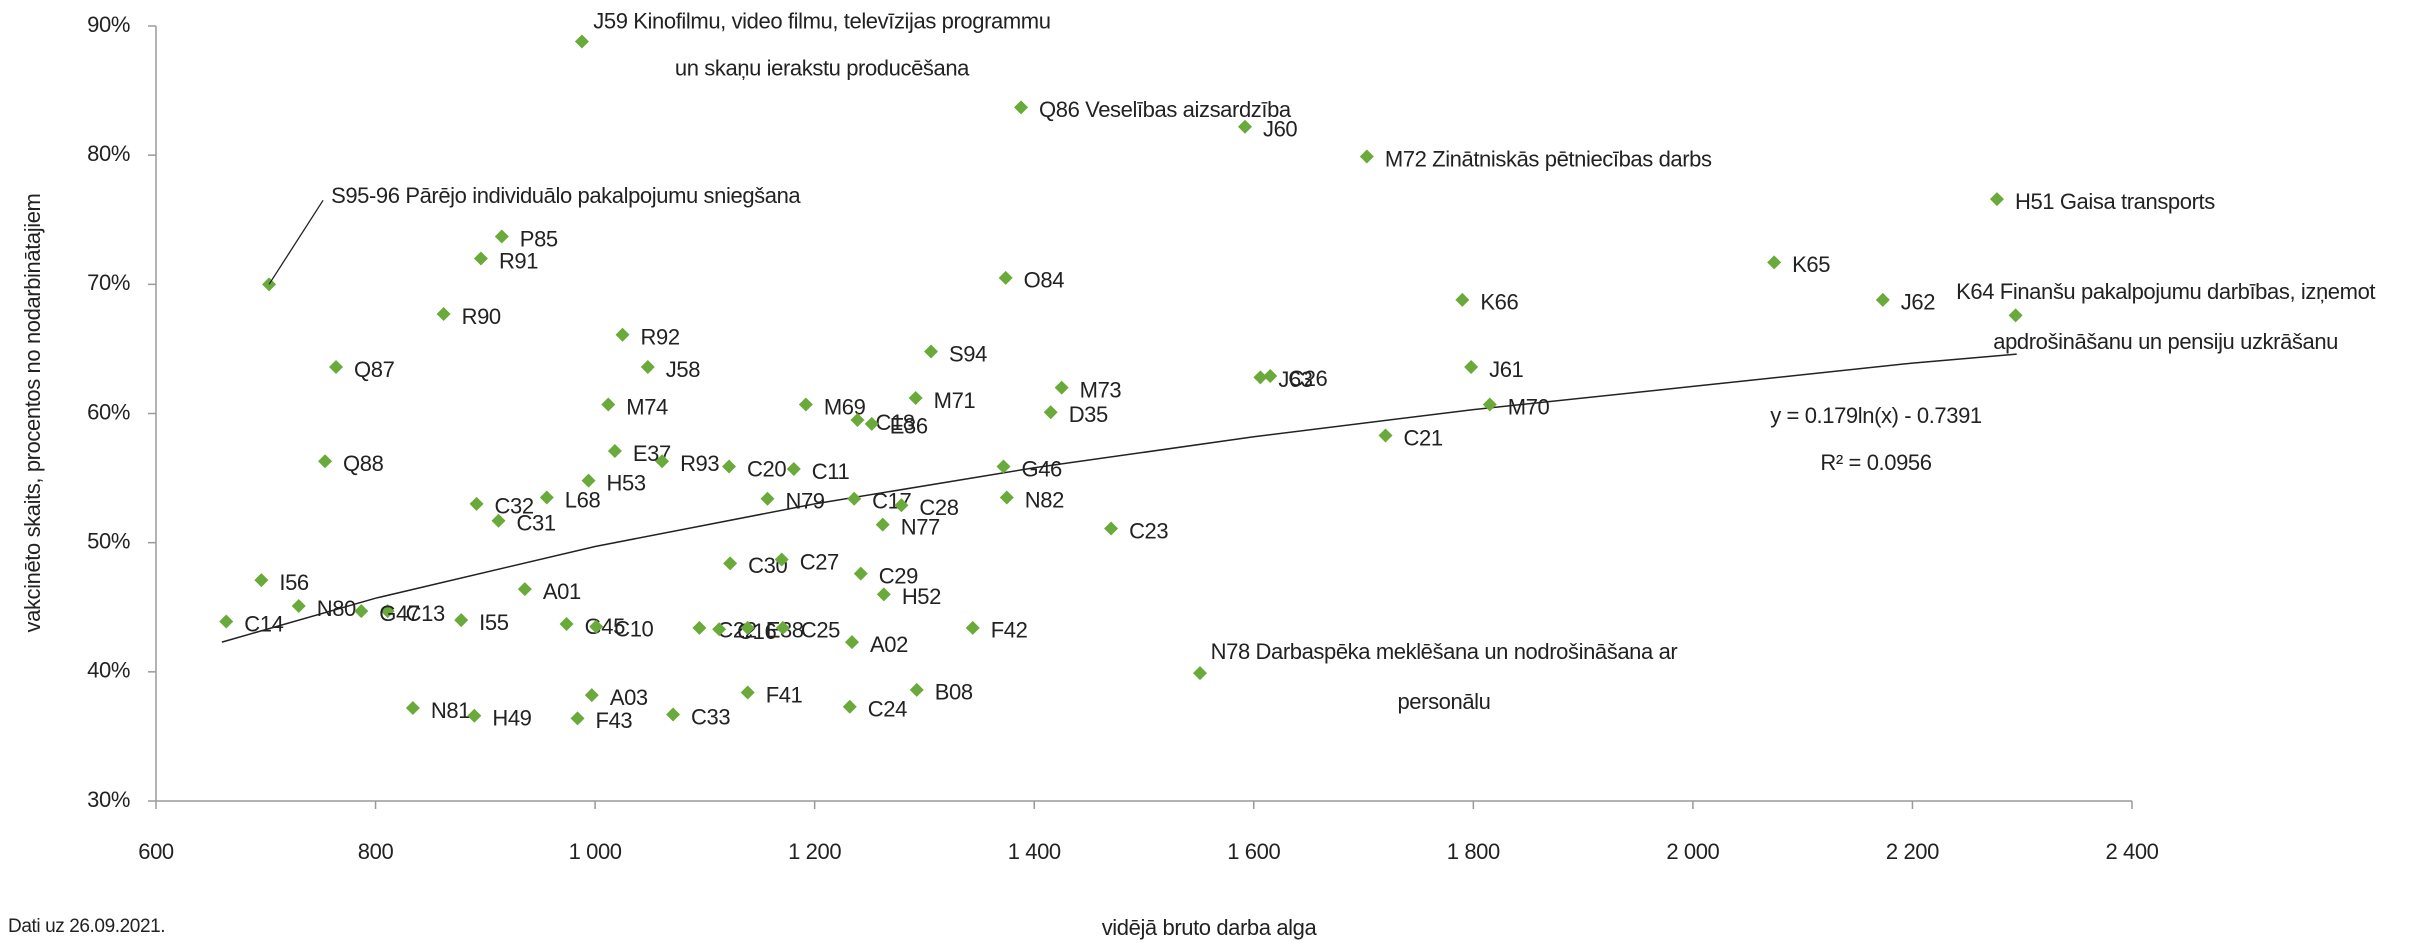 This screenshot has height=943, width=2428. Describe the element at coordinates (1423, 437) in the screenshot. I see `point-label: C21` at that location.